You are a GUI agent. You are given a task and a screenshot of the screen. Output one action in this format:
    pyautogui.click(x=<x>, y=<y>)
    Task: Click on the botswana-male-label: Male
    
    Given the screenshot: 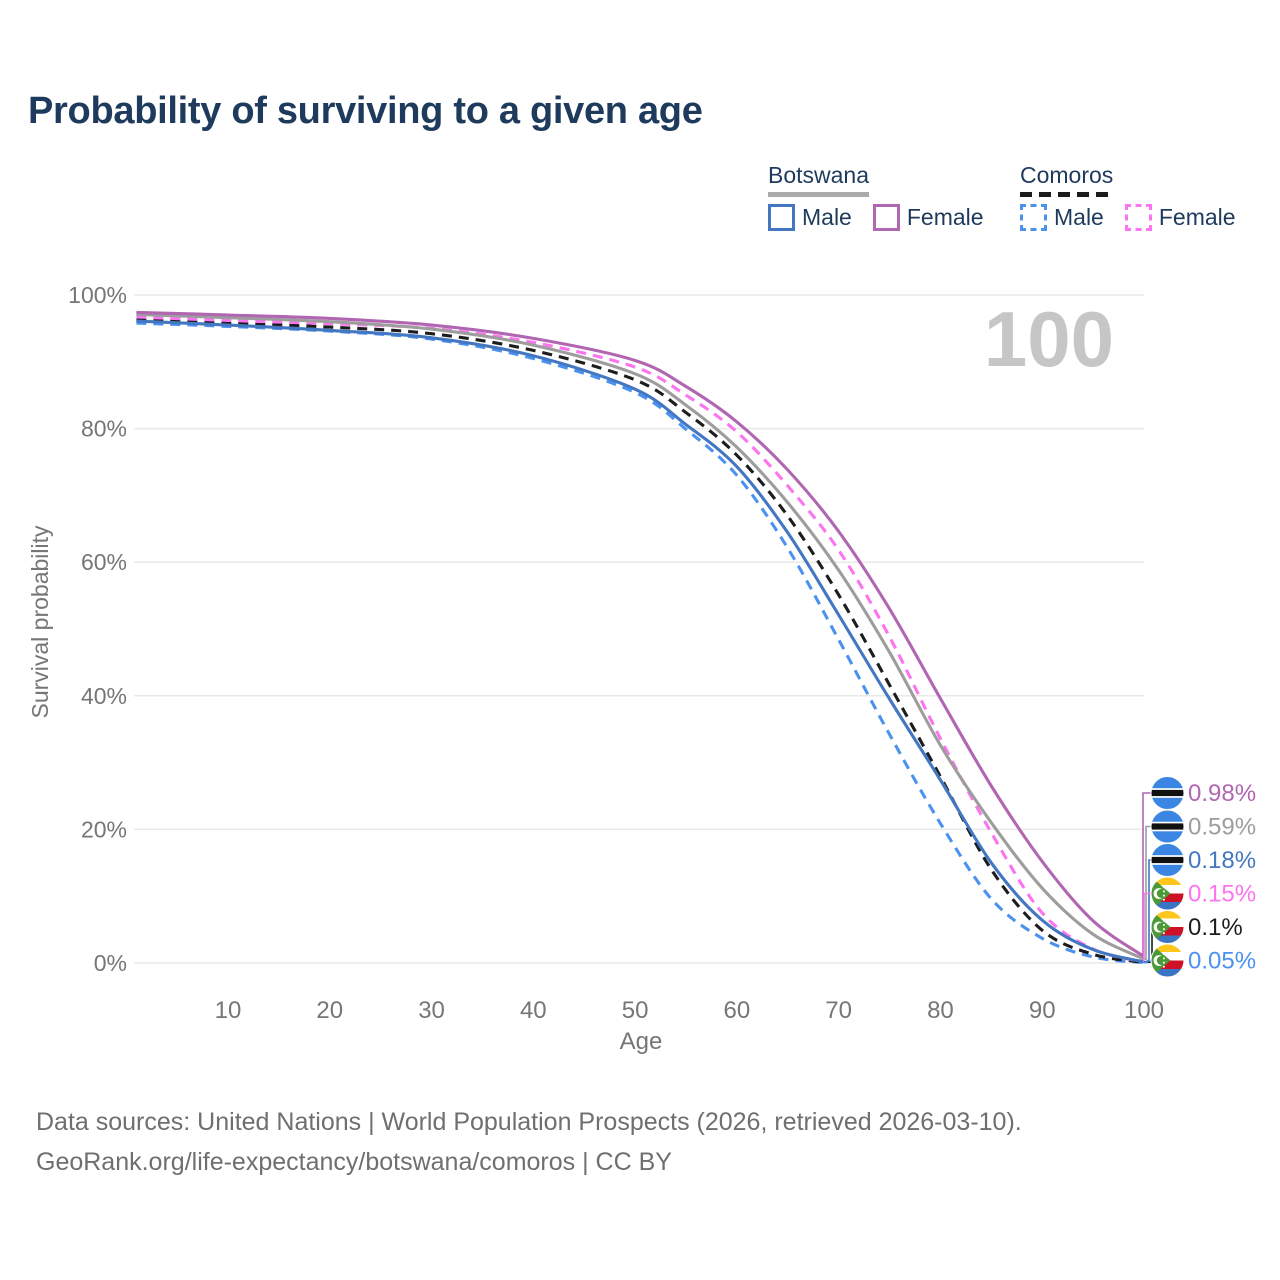 What is the action you would take?
    pyautogui.click(x=827, y=217)
    